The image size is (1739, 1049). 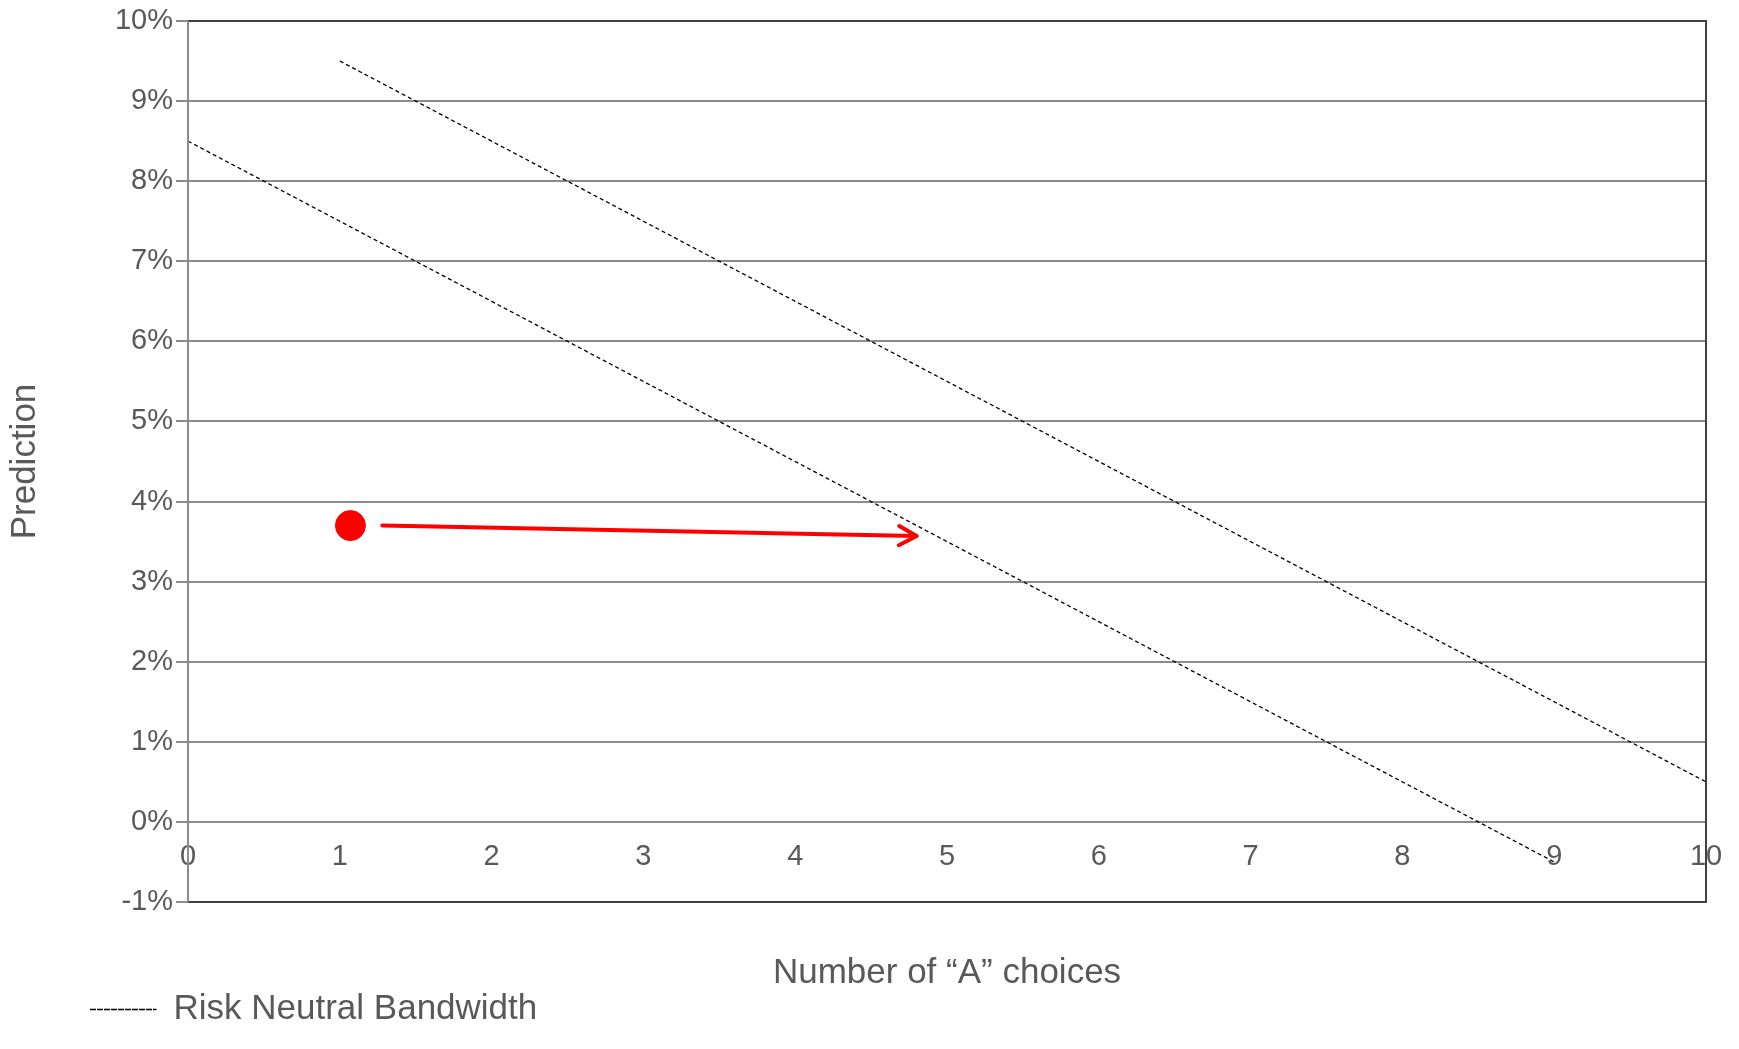 I want to click on y-tick-label: 8%, so click(x=152, y=179).